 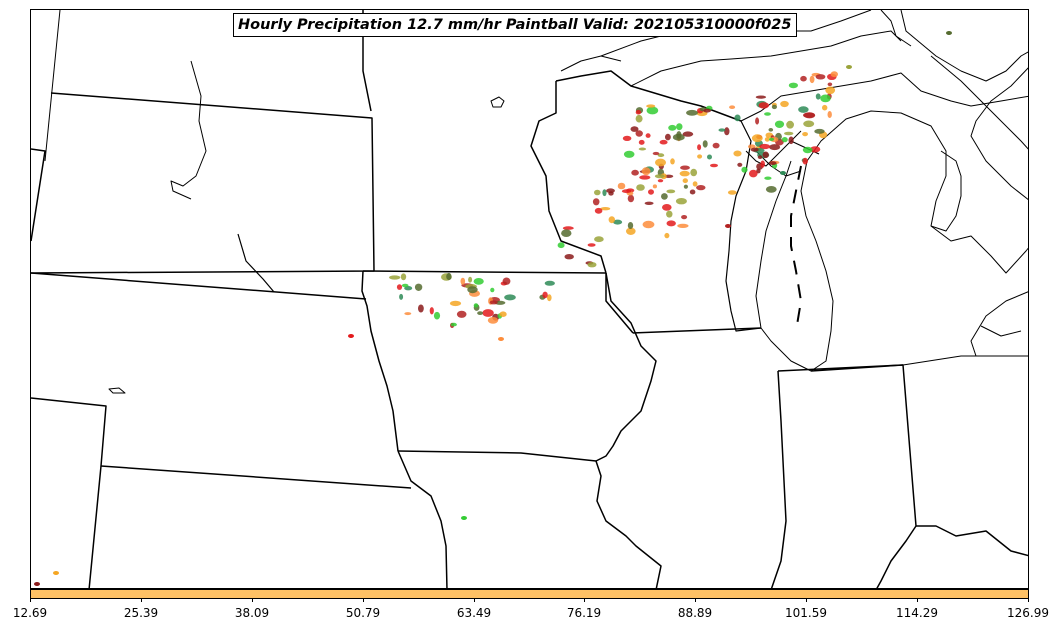 I want to click on colorbar-tick-label: 126.99, so click(x=1028, y=613).